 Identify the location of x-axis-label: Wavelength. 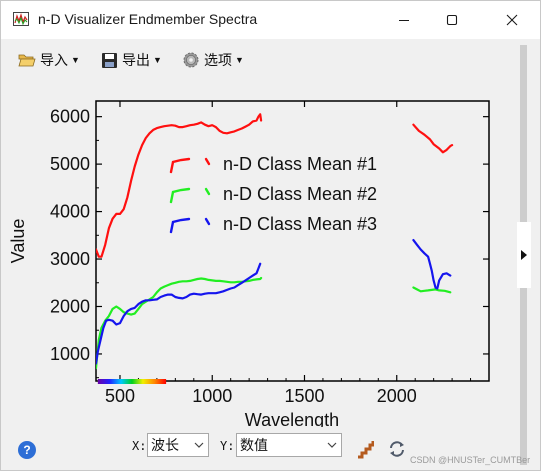
(292, 418).